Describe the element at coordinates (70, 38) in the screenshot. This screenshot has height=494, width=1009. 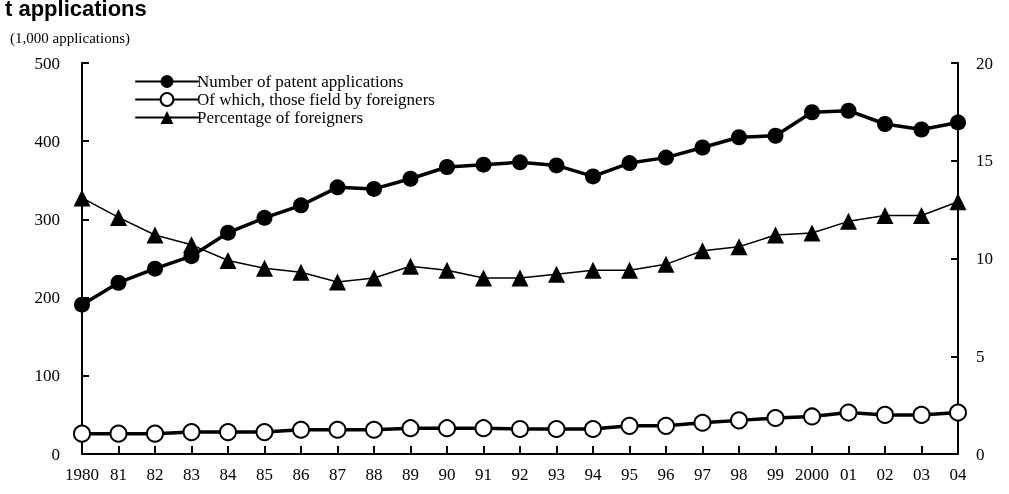
I see `y-axis-title: (1,000 applications)` at that location.